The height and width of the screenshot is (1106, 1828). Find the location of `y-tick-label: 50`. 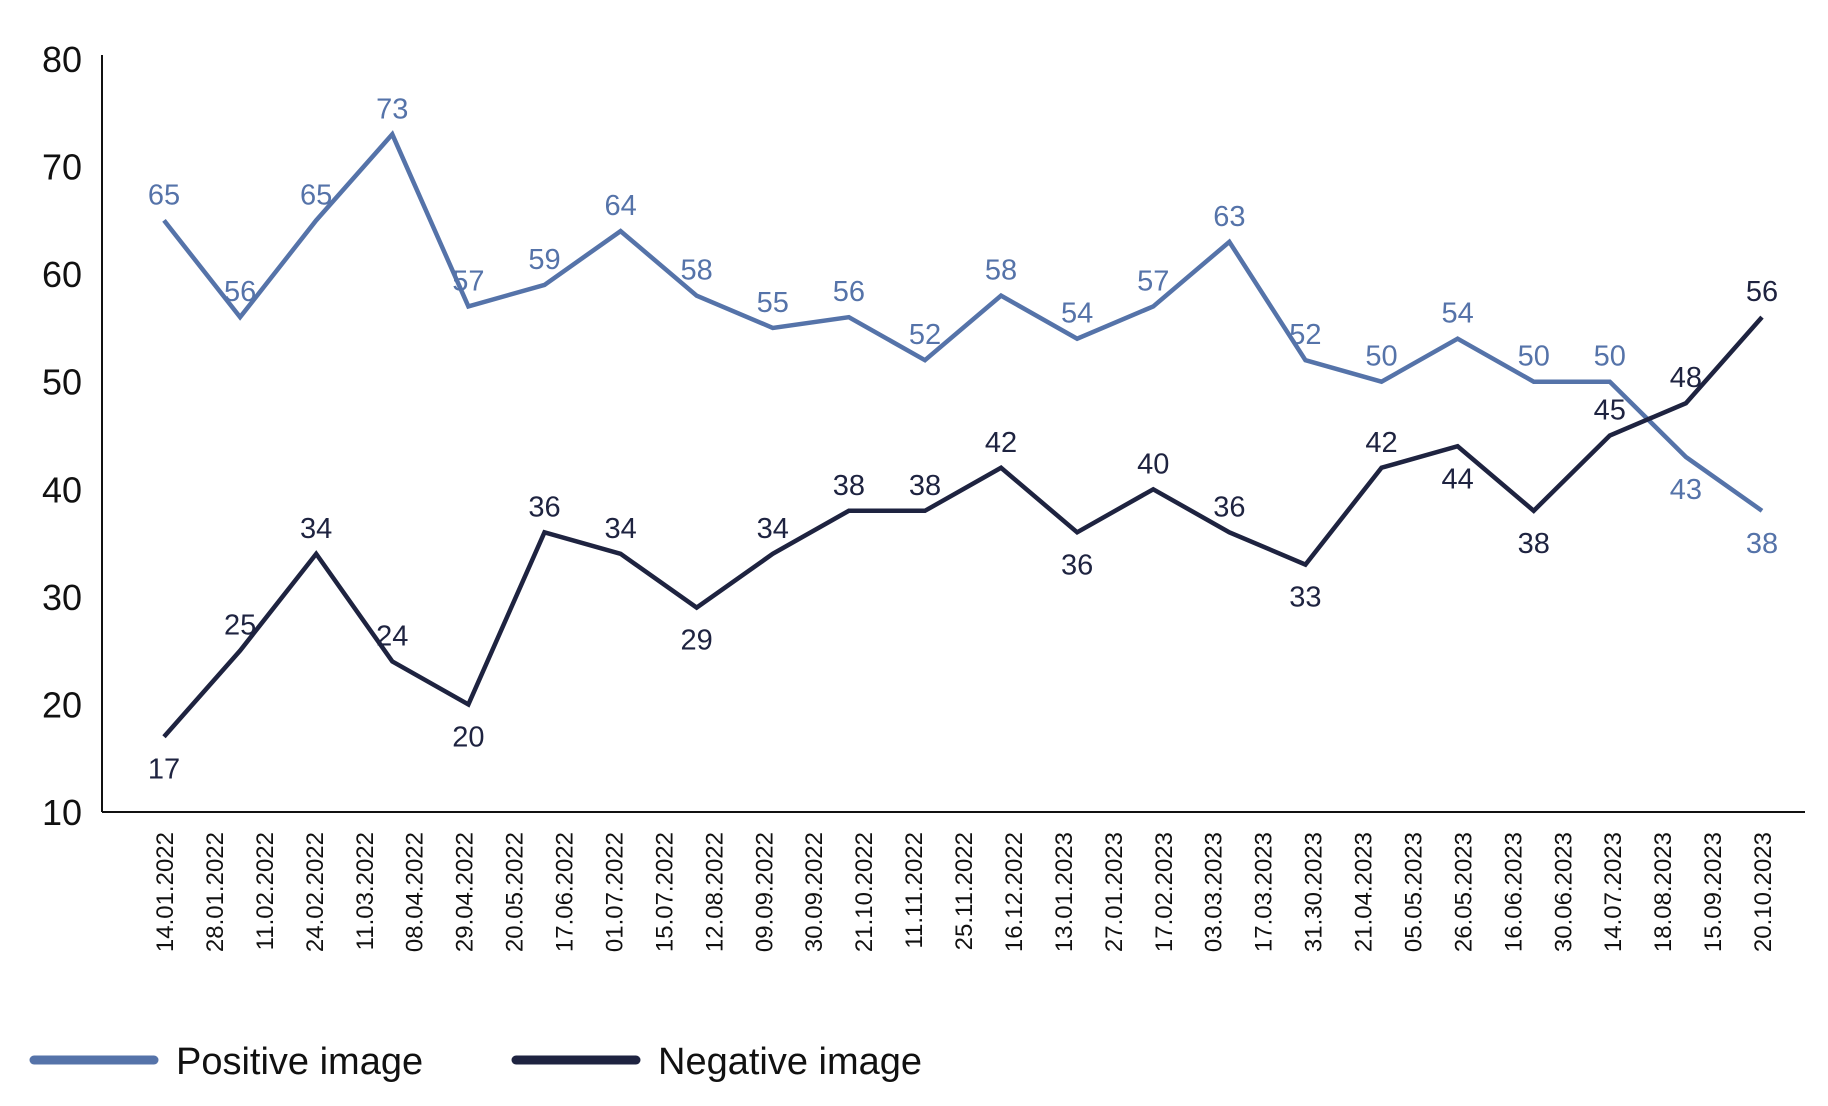

y-tick-label: 50 is located at coordinates (62, 382).